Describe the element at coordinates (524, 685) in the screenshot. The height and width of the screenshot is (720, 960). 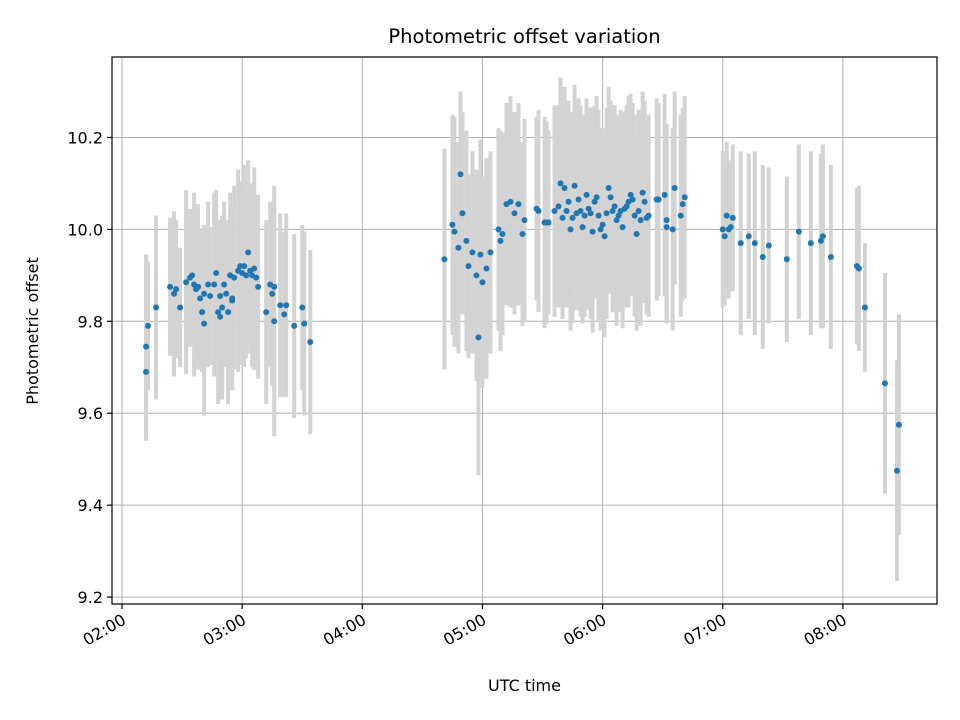
I see `x-axis-label: UTC time` at that location.